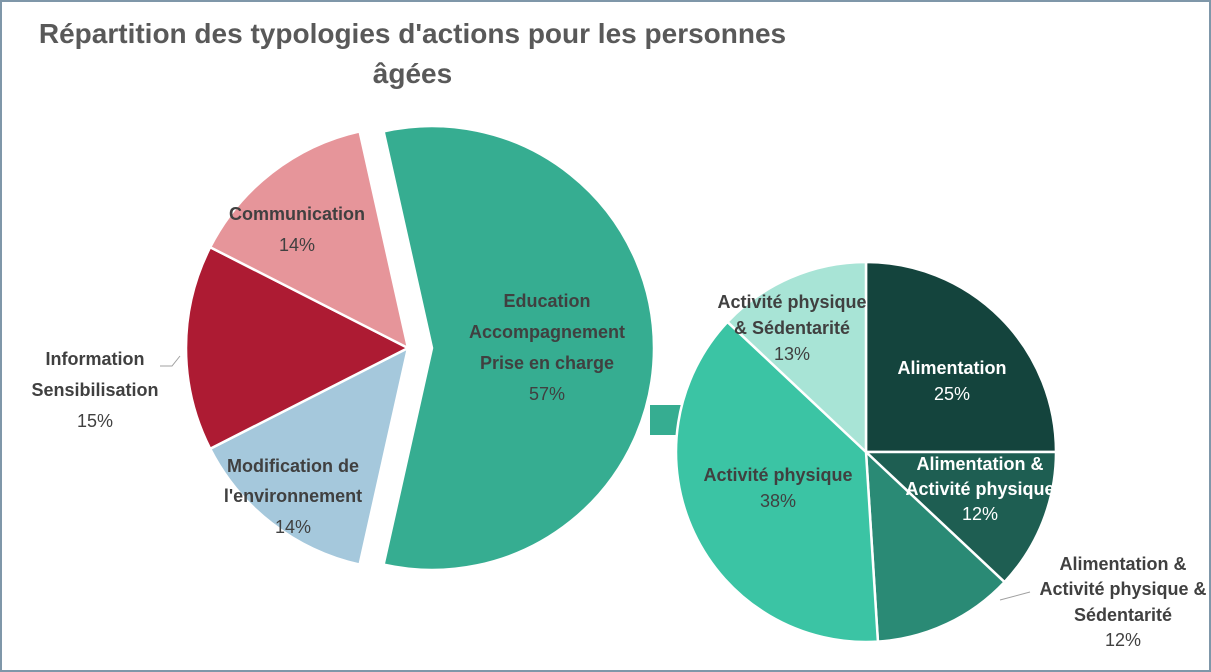 This screenshot has height=672, width=1211. I want to click on label-line: & Sédentarité, so click(792, 328).